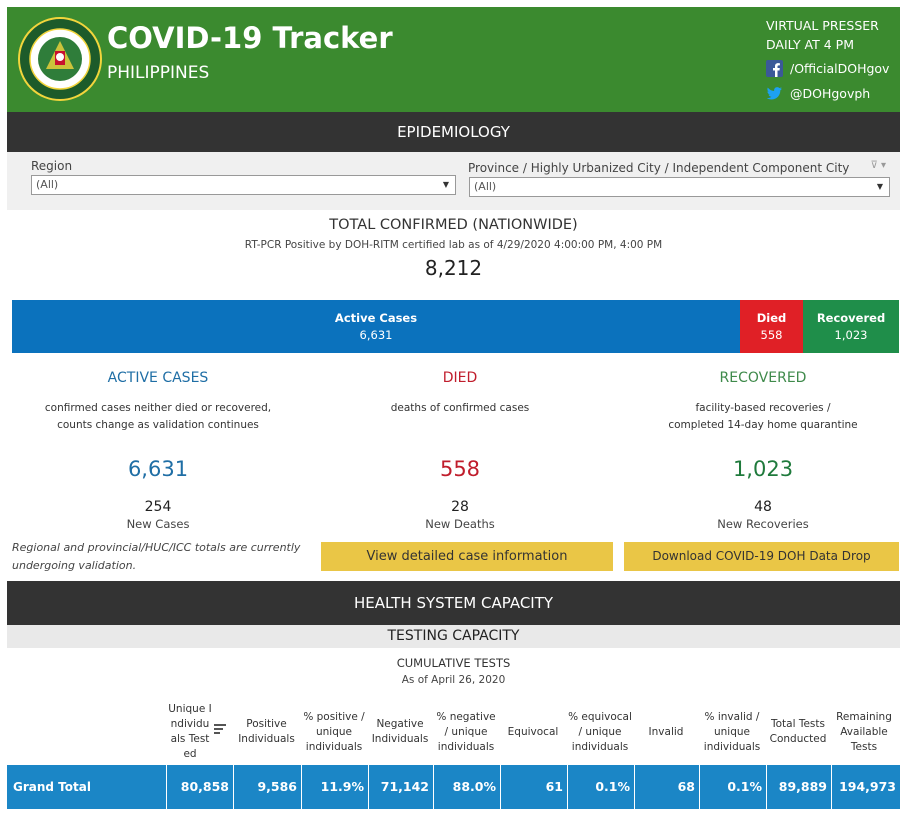 The width and height of the screenshot is (905, 815). I want to click on col-header-text: Positive Individuals, so click(266, 731).